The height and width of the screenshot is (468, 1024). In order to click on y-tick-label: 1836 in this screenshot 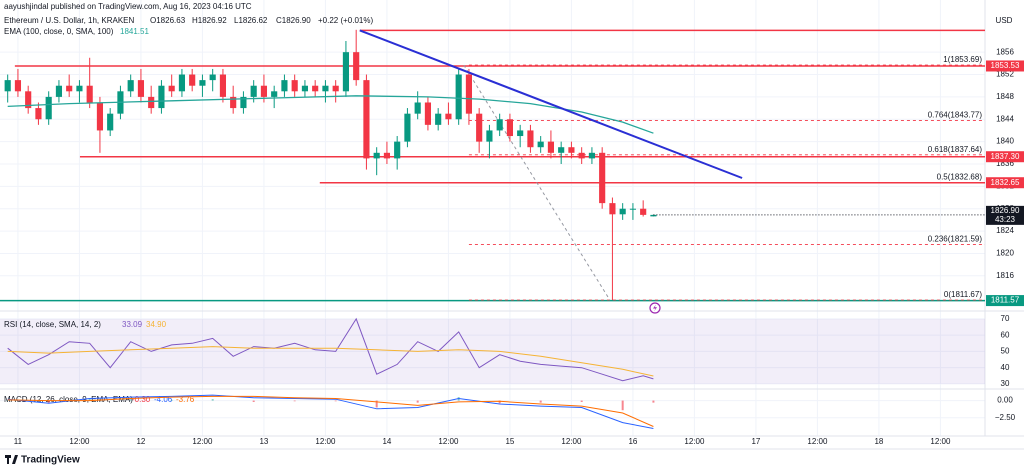, I will do `click(1005, 163)`.